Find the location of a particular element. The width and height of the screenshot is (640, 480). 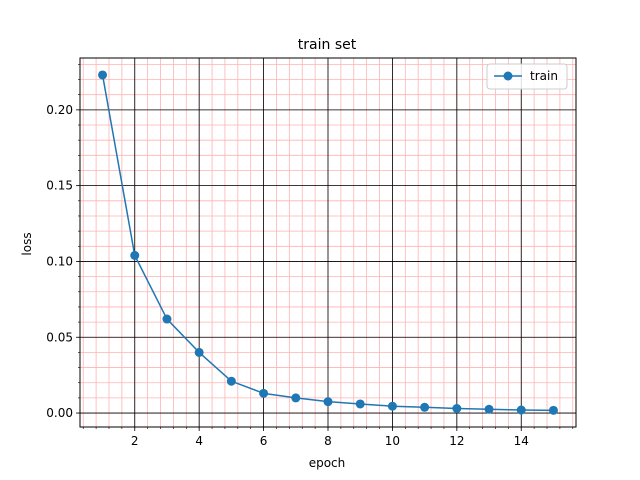

y-tick-label: 0.05 is located at coordinates (59, 337).